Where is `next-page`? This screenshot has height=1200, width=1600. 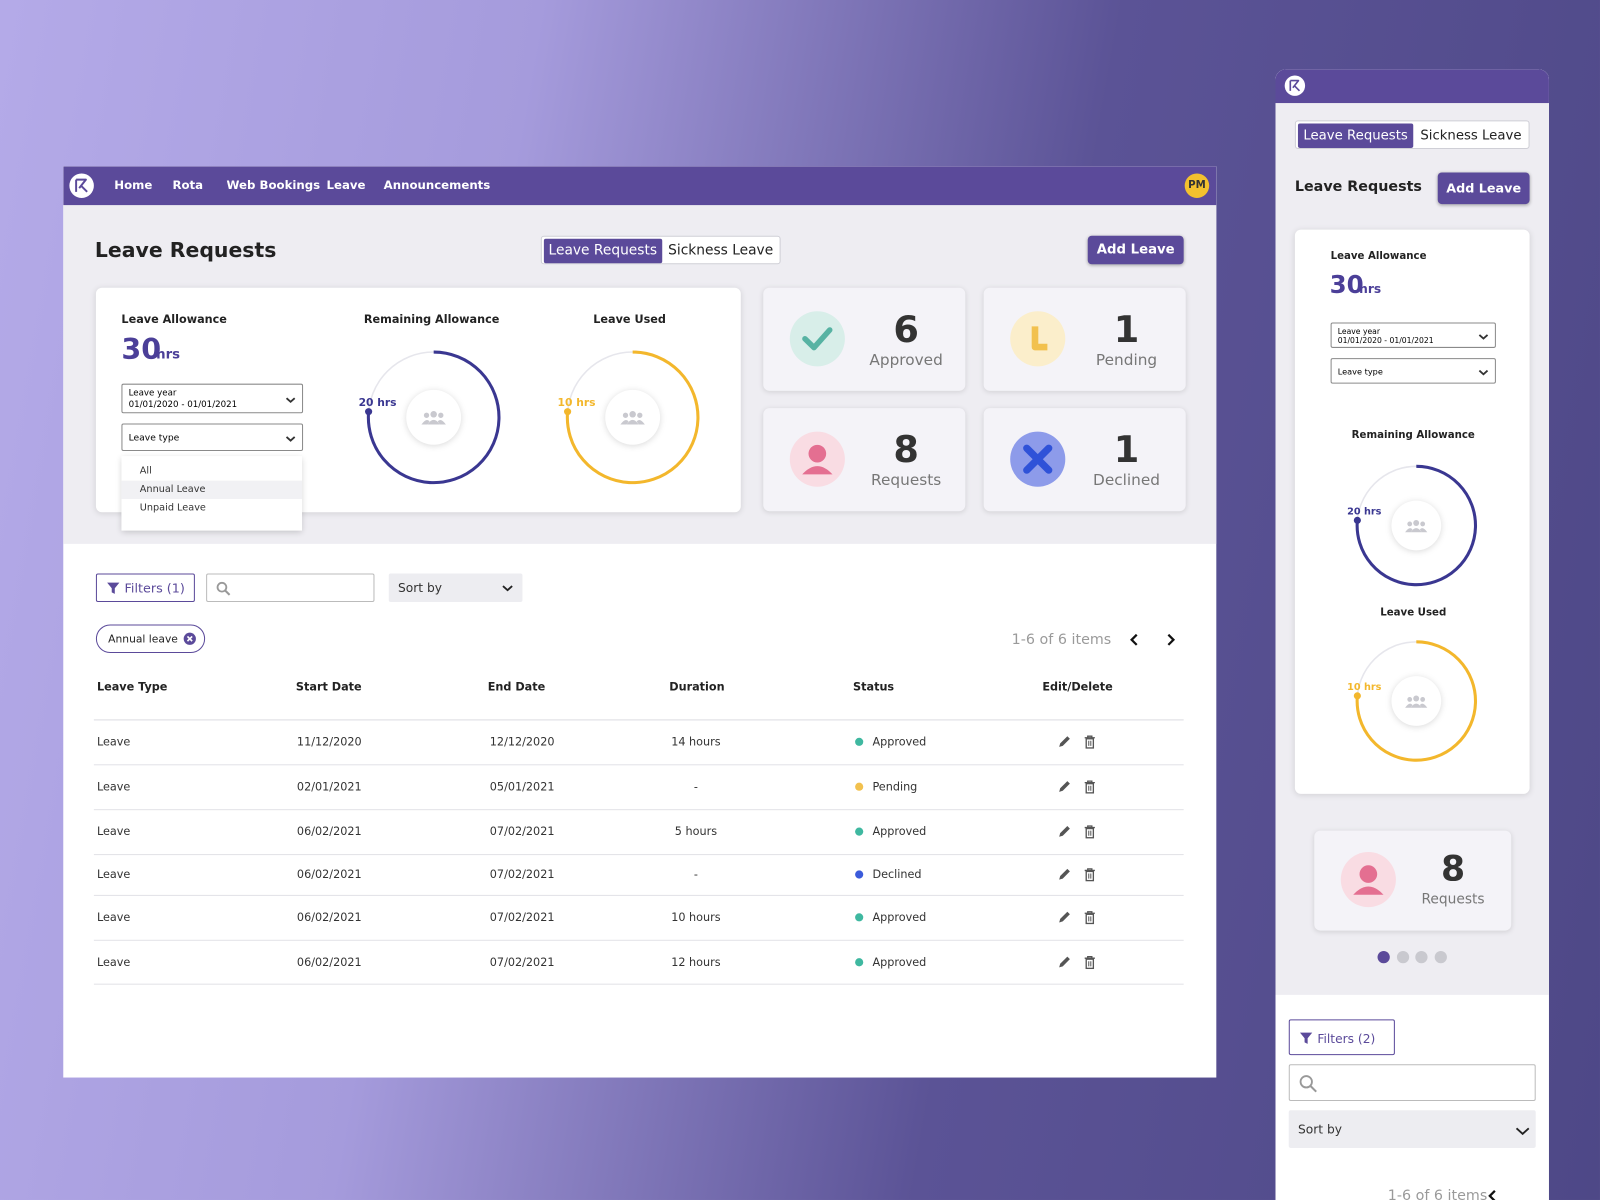
next-page is located at coordinates (1171, 639).